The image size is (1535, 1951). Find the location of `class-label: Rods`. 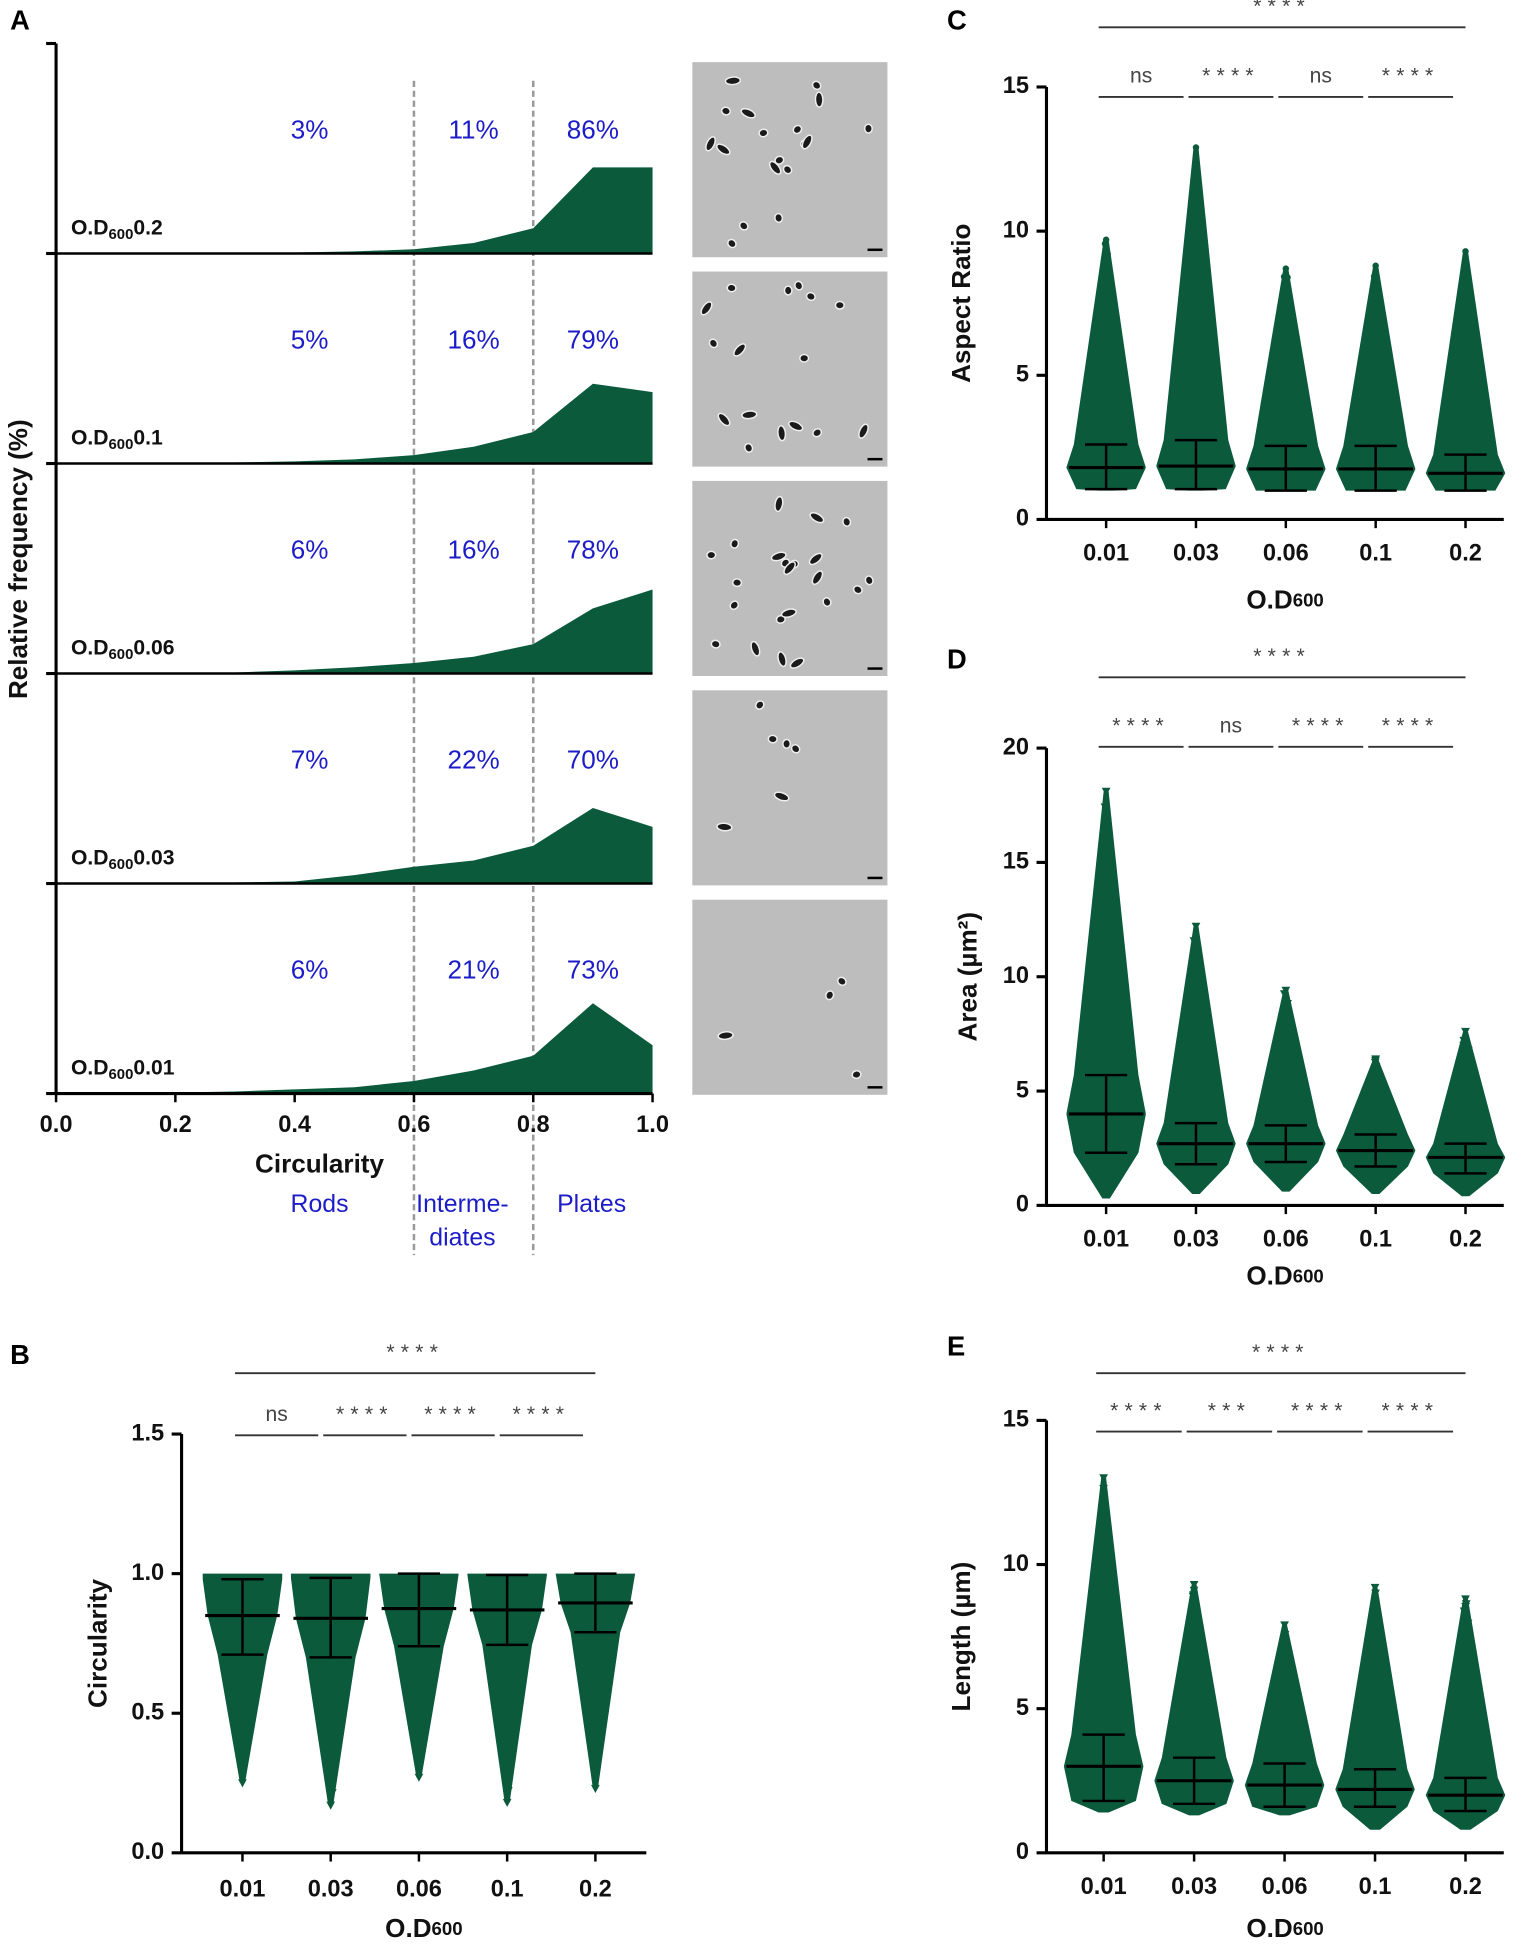

class-label: Rods is located at coordinates (320, 1204).